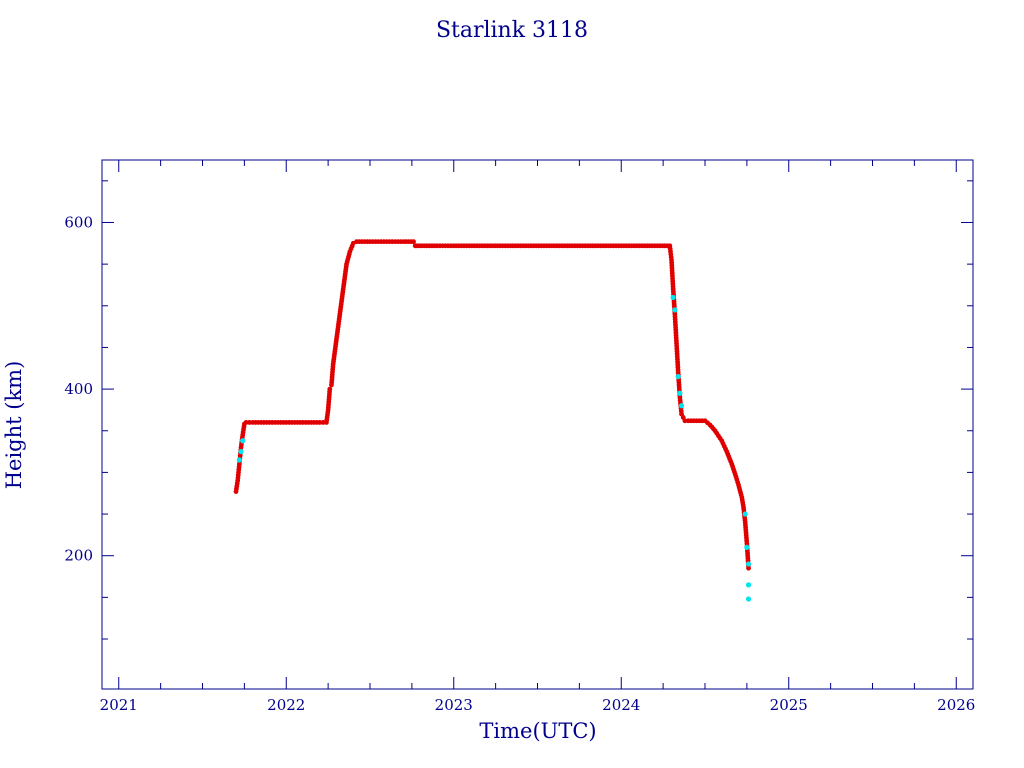 The height and width of the screenshot is (768, 1024). What do you see at coordinates (78, 556) in the screenshot?
I see `y-tick-label: 200` at bounding box center [78, 556].